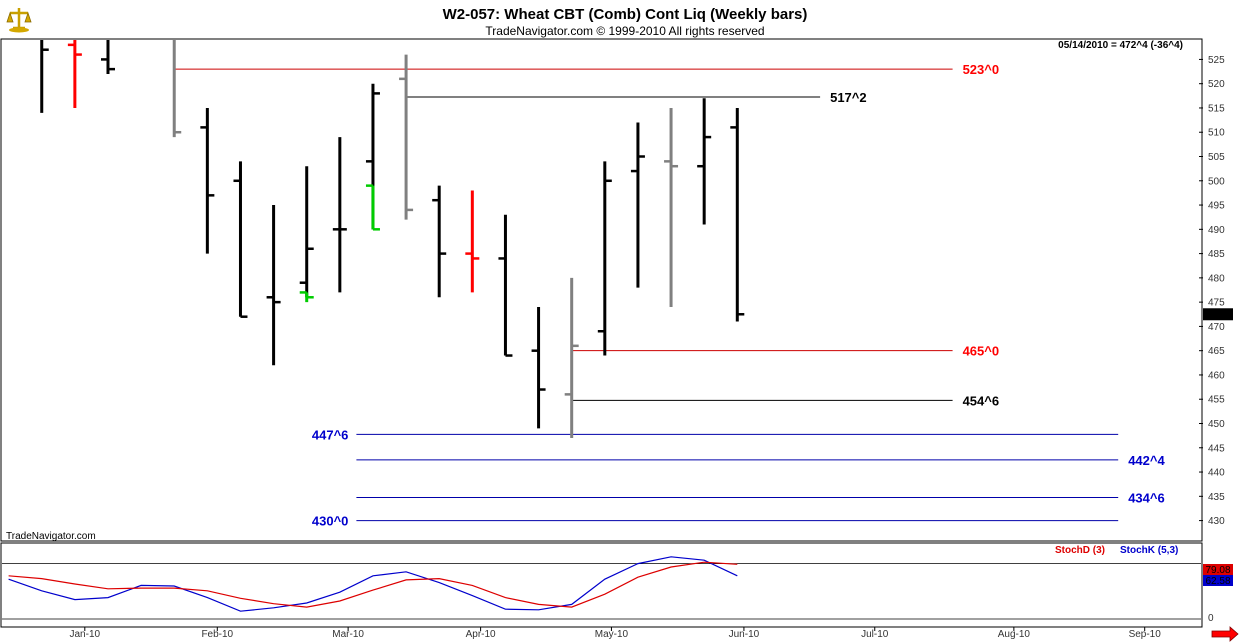  I want to click on stochd-value-box, so click(1218, 569).